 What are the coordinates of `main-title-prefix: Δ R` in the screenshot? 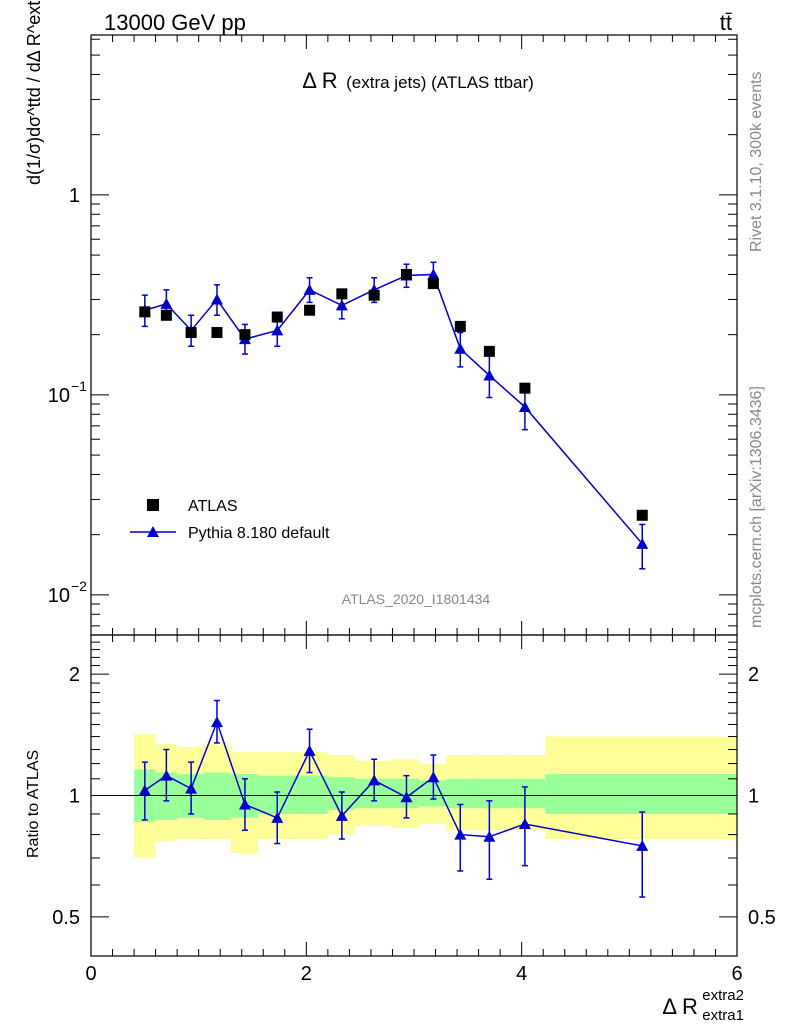 It's located at (319, 80).